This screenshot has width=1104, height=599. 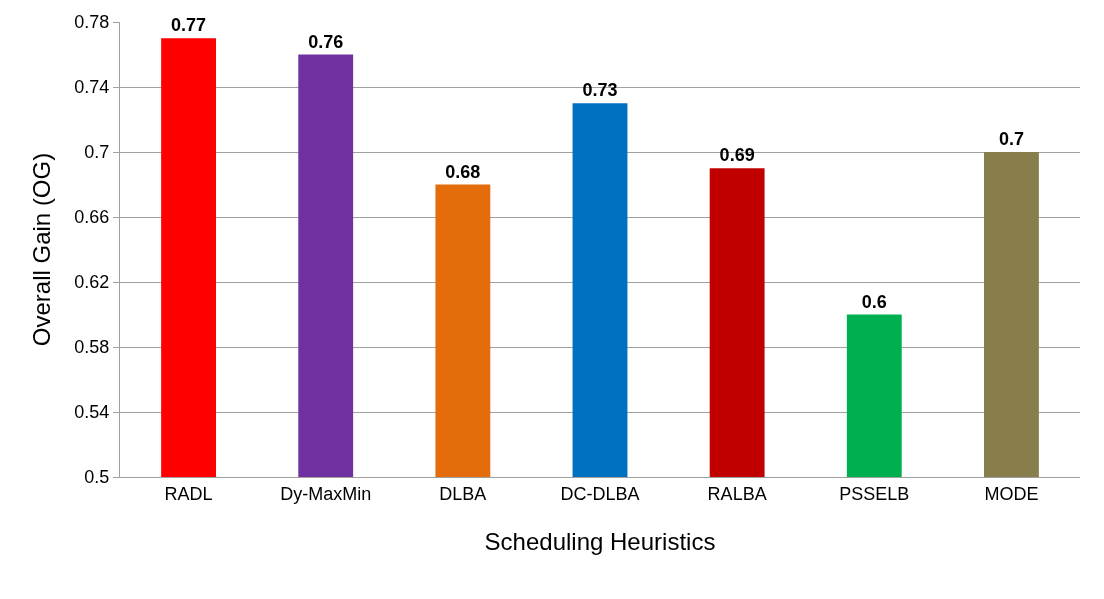 What do you see at coordinates (463, 493) in the screenshot?
I see `x-tick-label: DLBA` at bounding box center [463, 493].